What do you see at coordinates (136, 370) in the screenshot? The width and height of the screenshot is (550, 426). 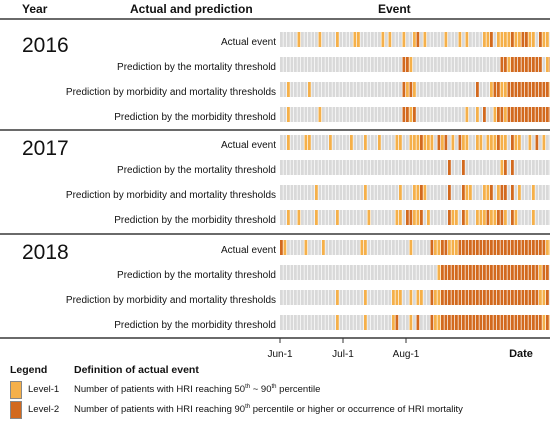 I see `legend-definition-title: Definition of actual event` at bounding box center [136, 370].